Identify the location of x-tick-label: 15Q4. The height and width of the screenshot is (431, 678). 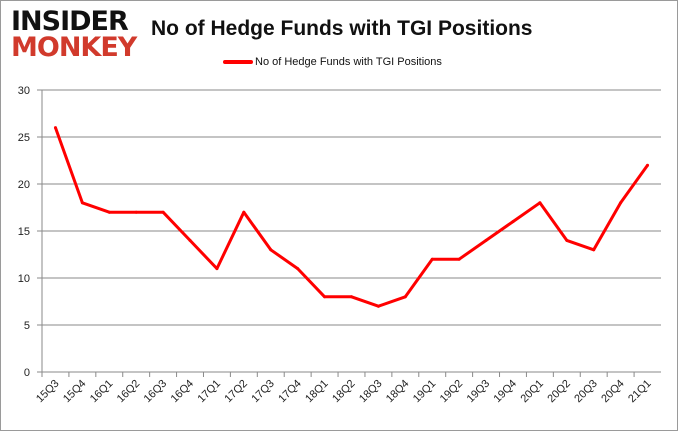
(75, 392).